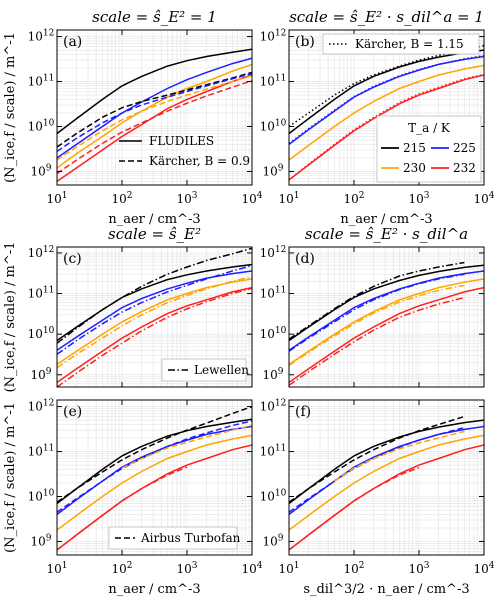  I want to click on series-215-dashed, so click(377, 459).